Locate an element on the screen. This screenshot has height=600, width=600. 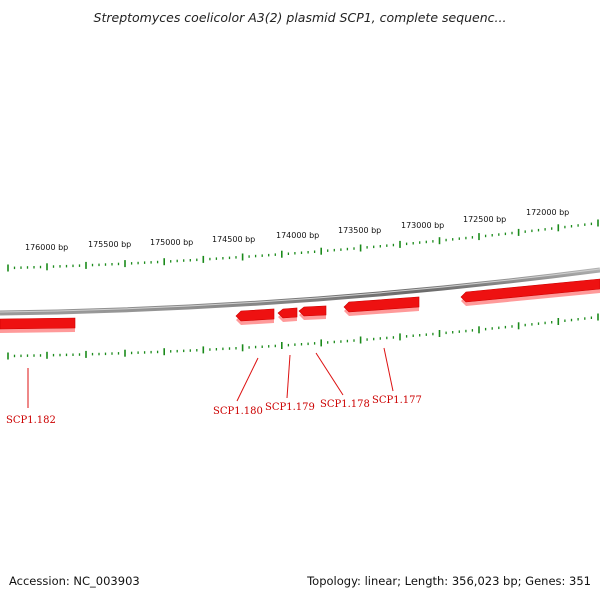
gene-label: SCP1.177 is located at coordinates (397, 400).